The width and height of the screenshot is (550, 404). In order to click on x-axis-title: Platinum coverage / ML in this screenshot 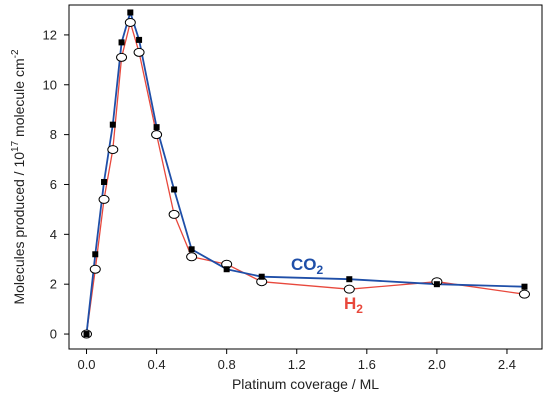, I will do `click(305, 384)`.